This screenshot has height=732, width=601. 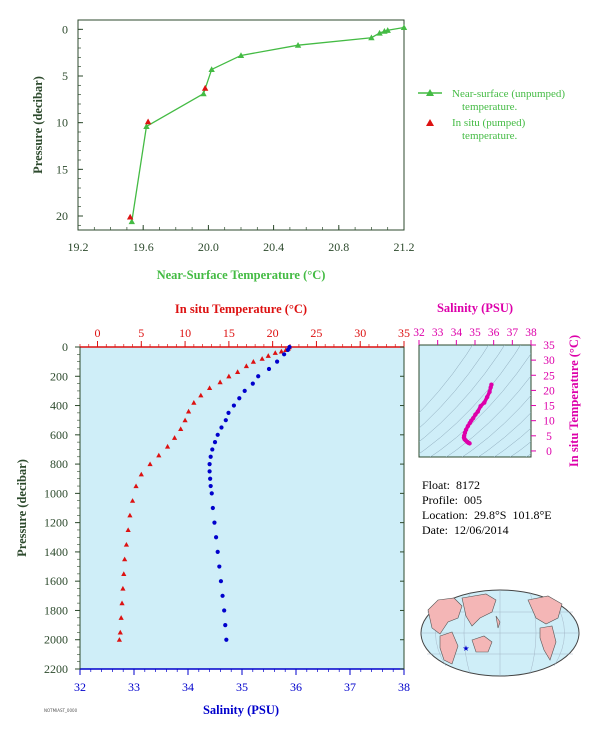 I want to click on ts-right-tick-label: 30, so click(x=549, y=361).